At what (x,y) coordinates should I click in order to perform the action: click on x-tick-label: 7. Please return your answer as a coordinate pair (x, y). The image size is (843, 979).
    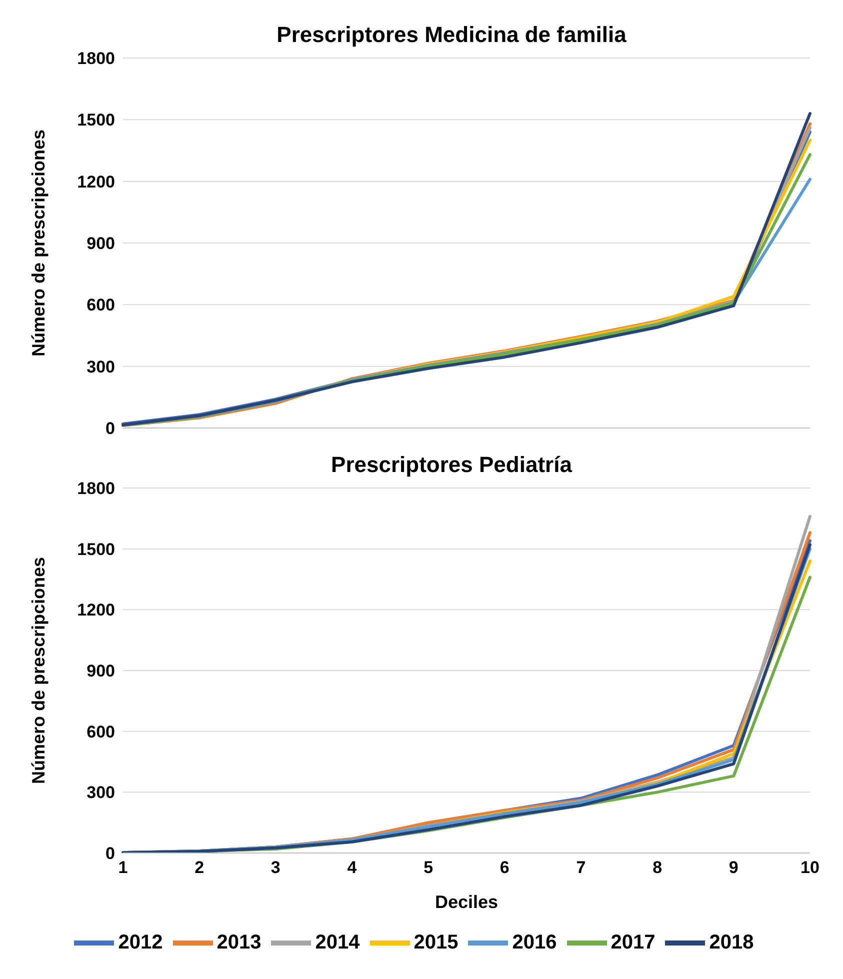
    Looking at the image, I should click on (581, 868).